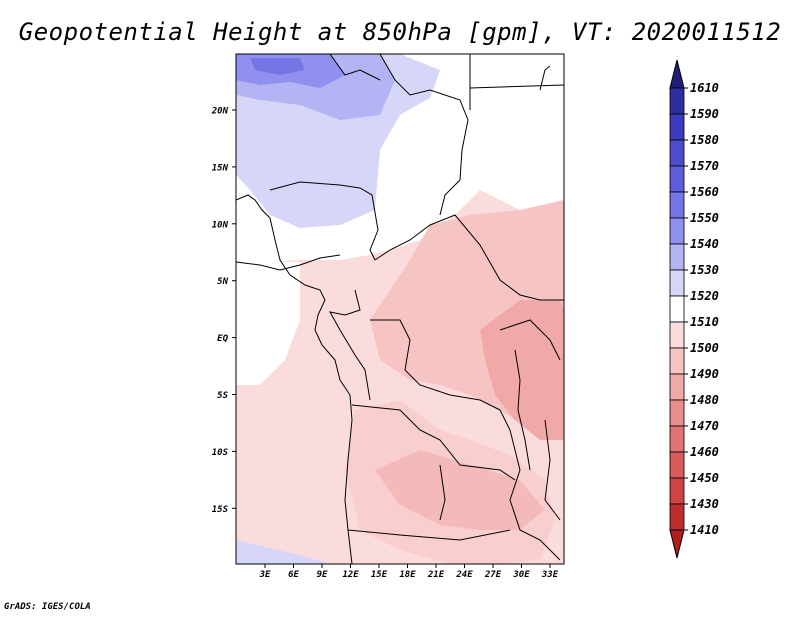 Image resolution: width=800 pixels, height=618 pixels. I want to click on lat-label: 20N, so click(220, 112).